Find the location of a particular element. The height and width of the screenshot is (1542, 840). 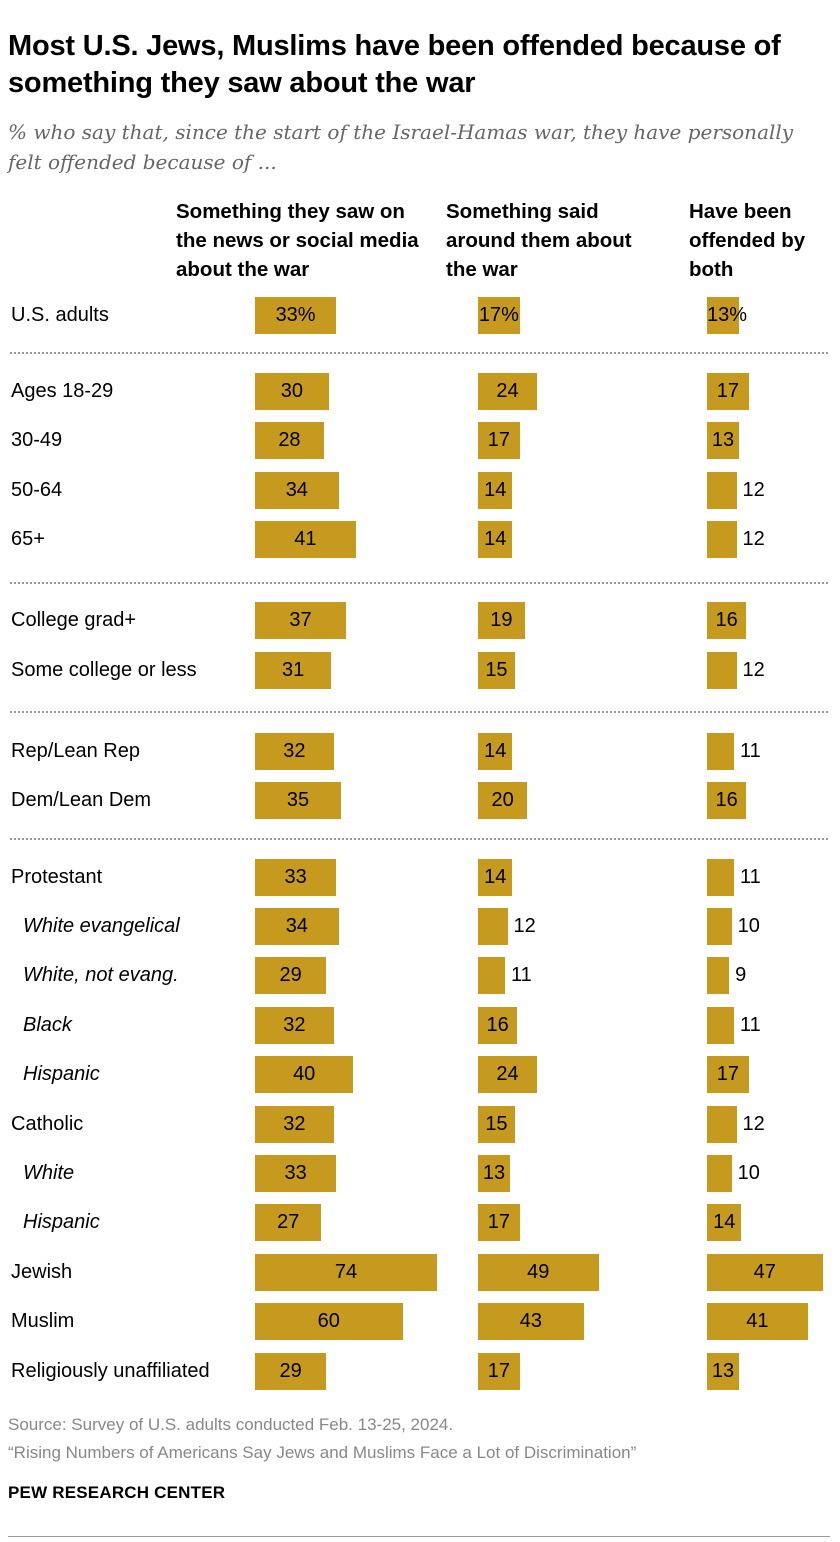

value-label-protestant-col1: 33 is located at coordinates (295, 877).